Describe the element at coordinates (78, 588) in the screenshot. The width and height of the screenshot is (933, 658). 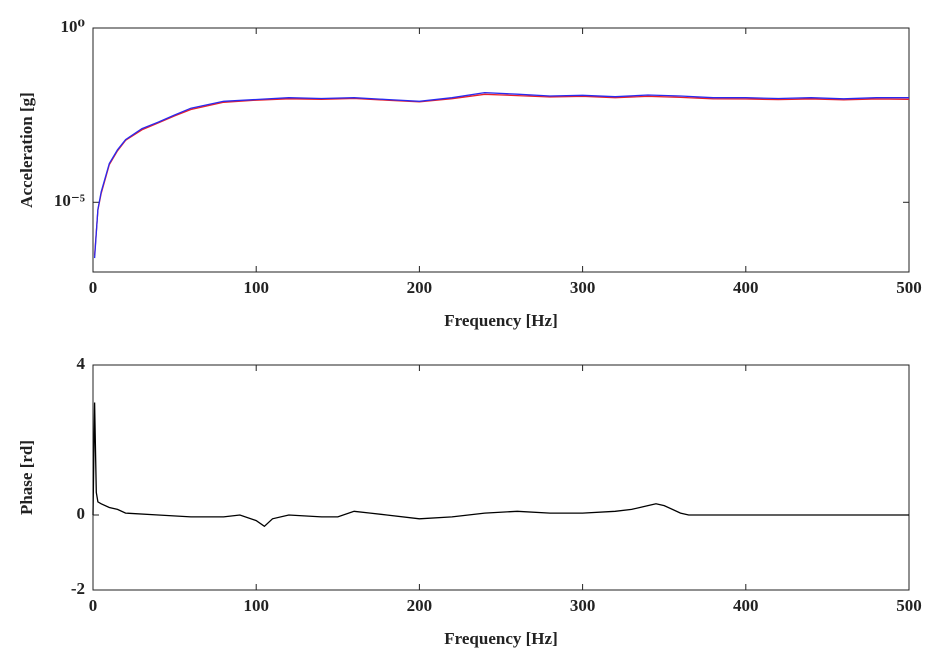
I see `y-tick-label: -2` at that location.